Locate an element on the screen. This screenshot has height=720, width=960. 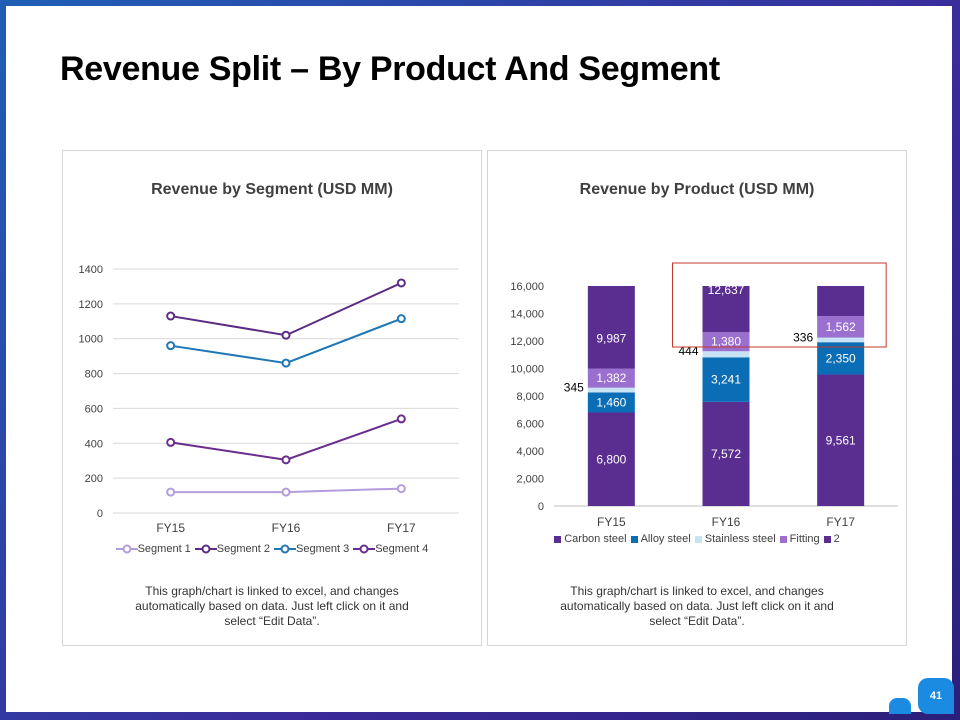
legend-item: Fitting is located at coordinates (799, 539).